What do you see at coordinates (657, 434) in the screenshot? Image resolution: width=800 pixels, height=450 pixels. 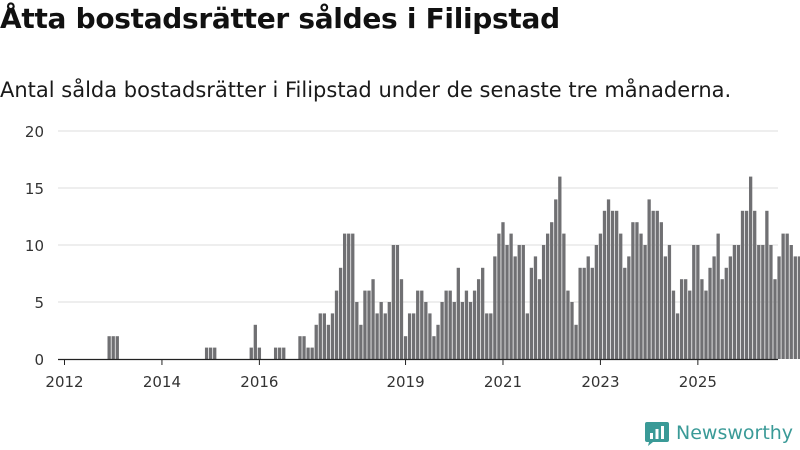 I see `newsworthy-logo-icon` at bounding box center [657, 434].